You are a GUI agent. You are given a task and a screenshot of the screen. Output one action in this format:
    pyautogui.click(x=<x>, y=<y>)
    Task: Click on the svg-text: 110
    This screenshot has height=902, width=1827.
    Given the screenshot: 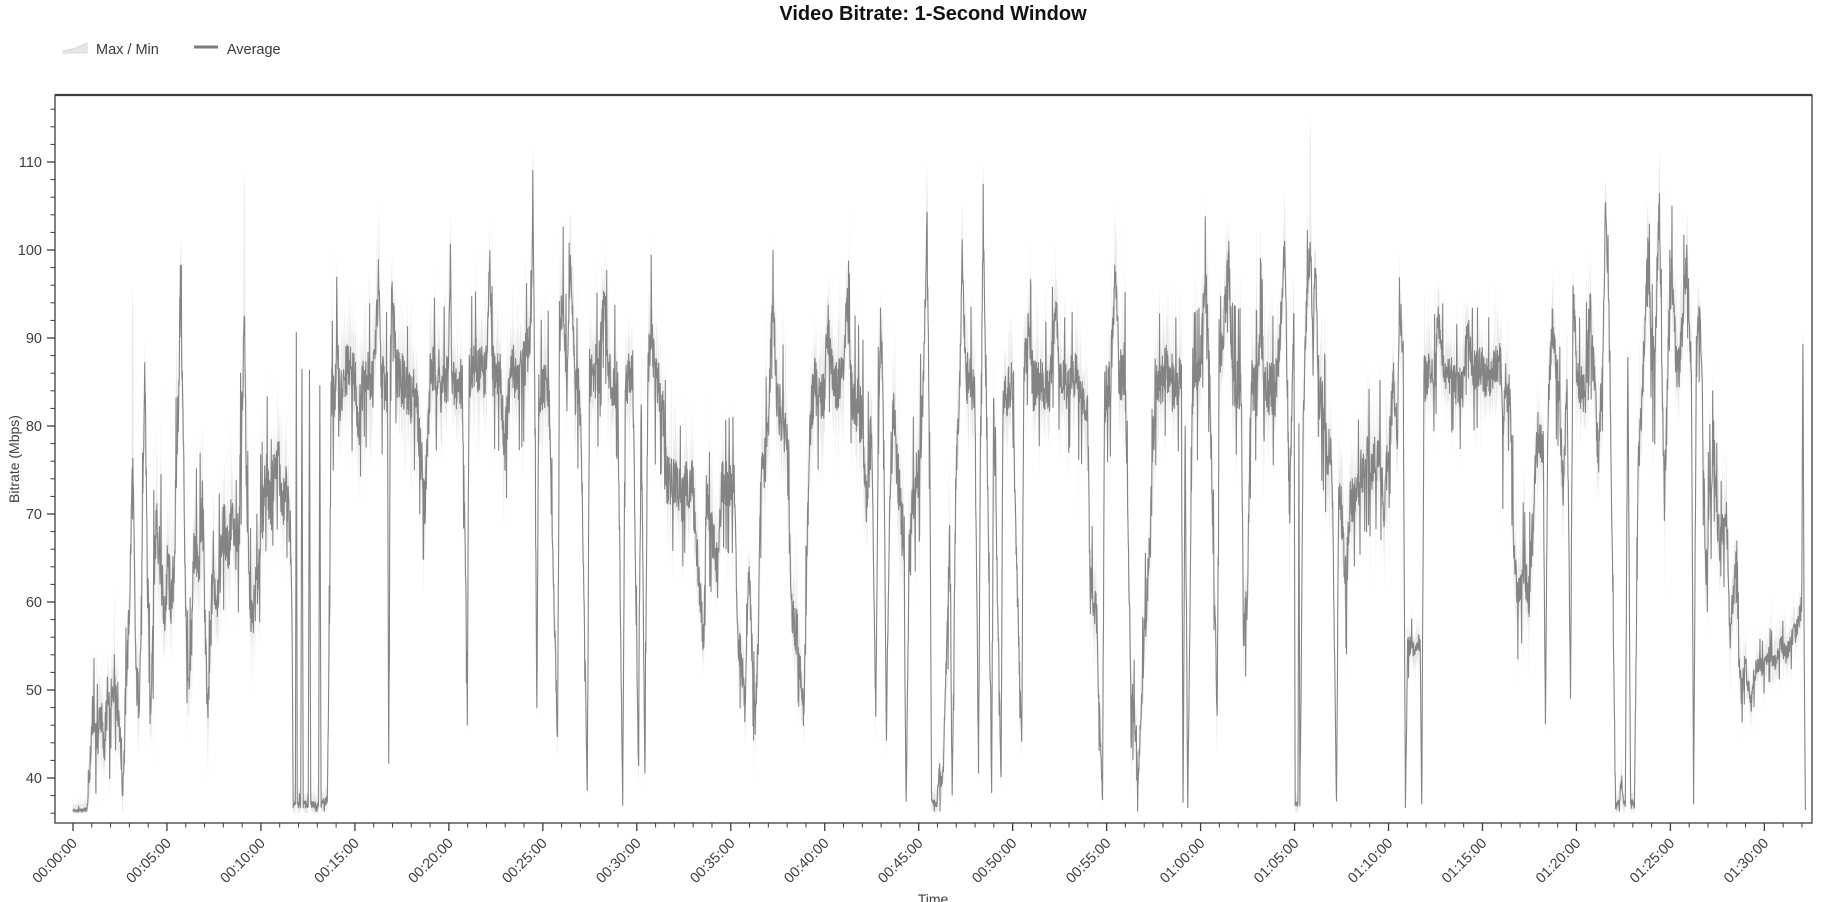 What is the action you would take?
    pyautogui.click(x=30, y=163)
    